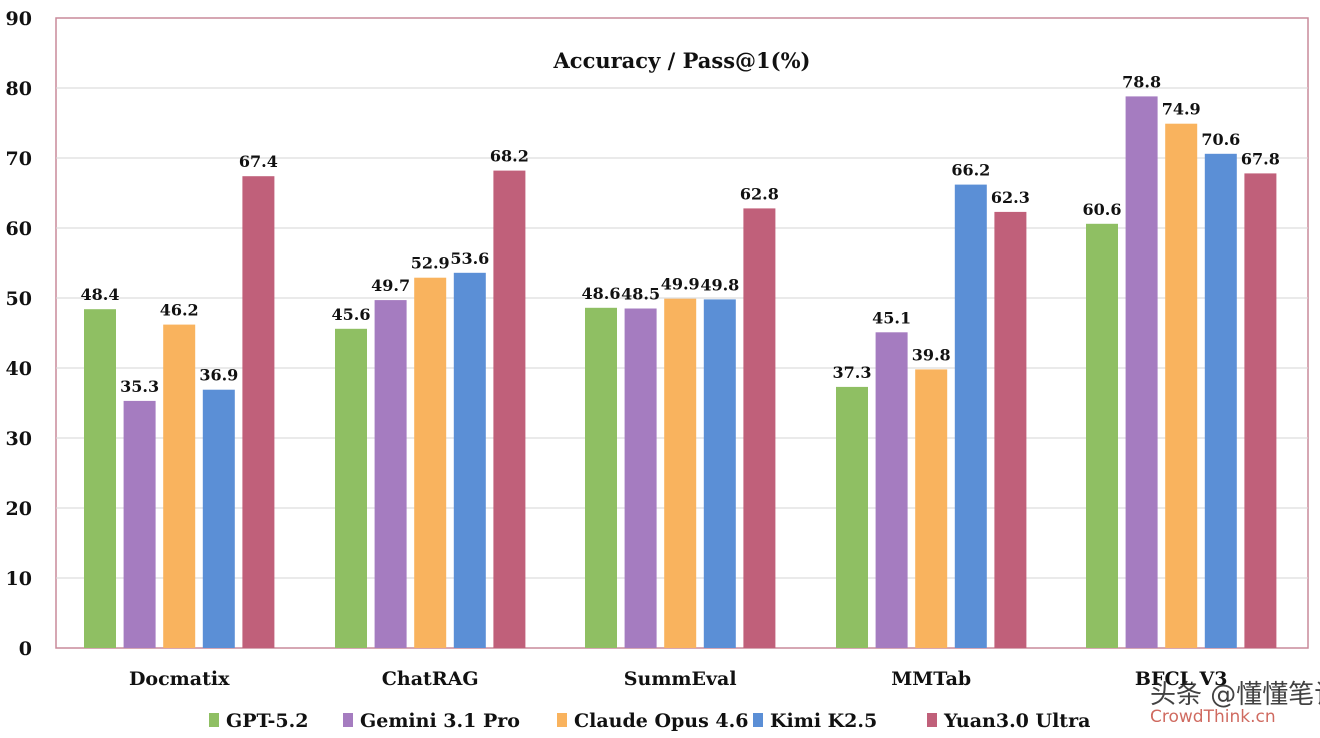  What do you see at coordinates (267, 721) in the screenshot?
I see `legend-label: GPT-5.2` at bounding box center [267, 721].